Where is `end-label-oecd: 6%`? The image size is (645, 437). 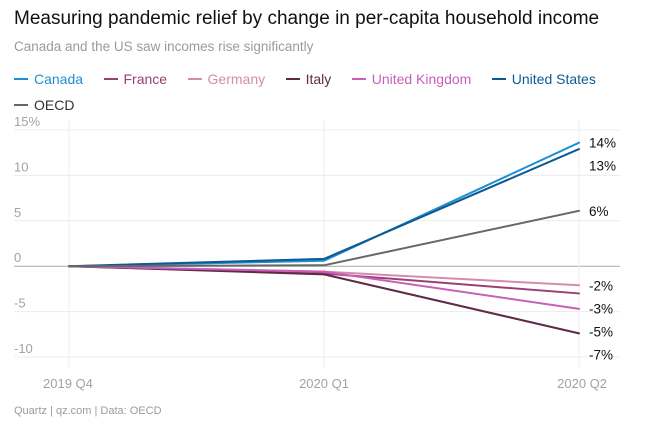
end-label-oecd: 6% is located at coordinates (599, 211).